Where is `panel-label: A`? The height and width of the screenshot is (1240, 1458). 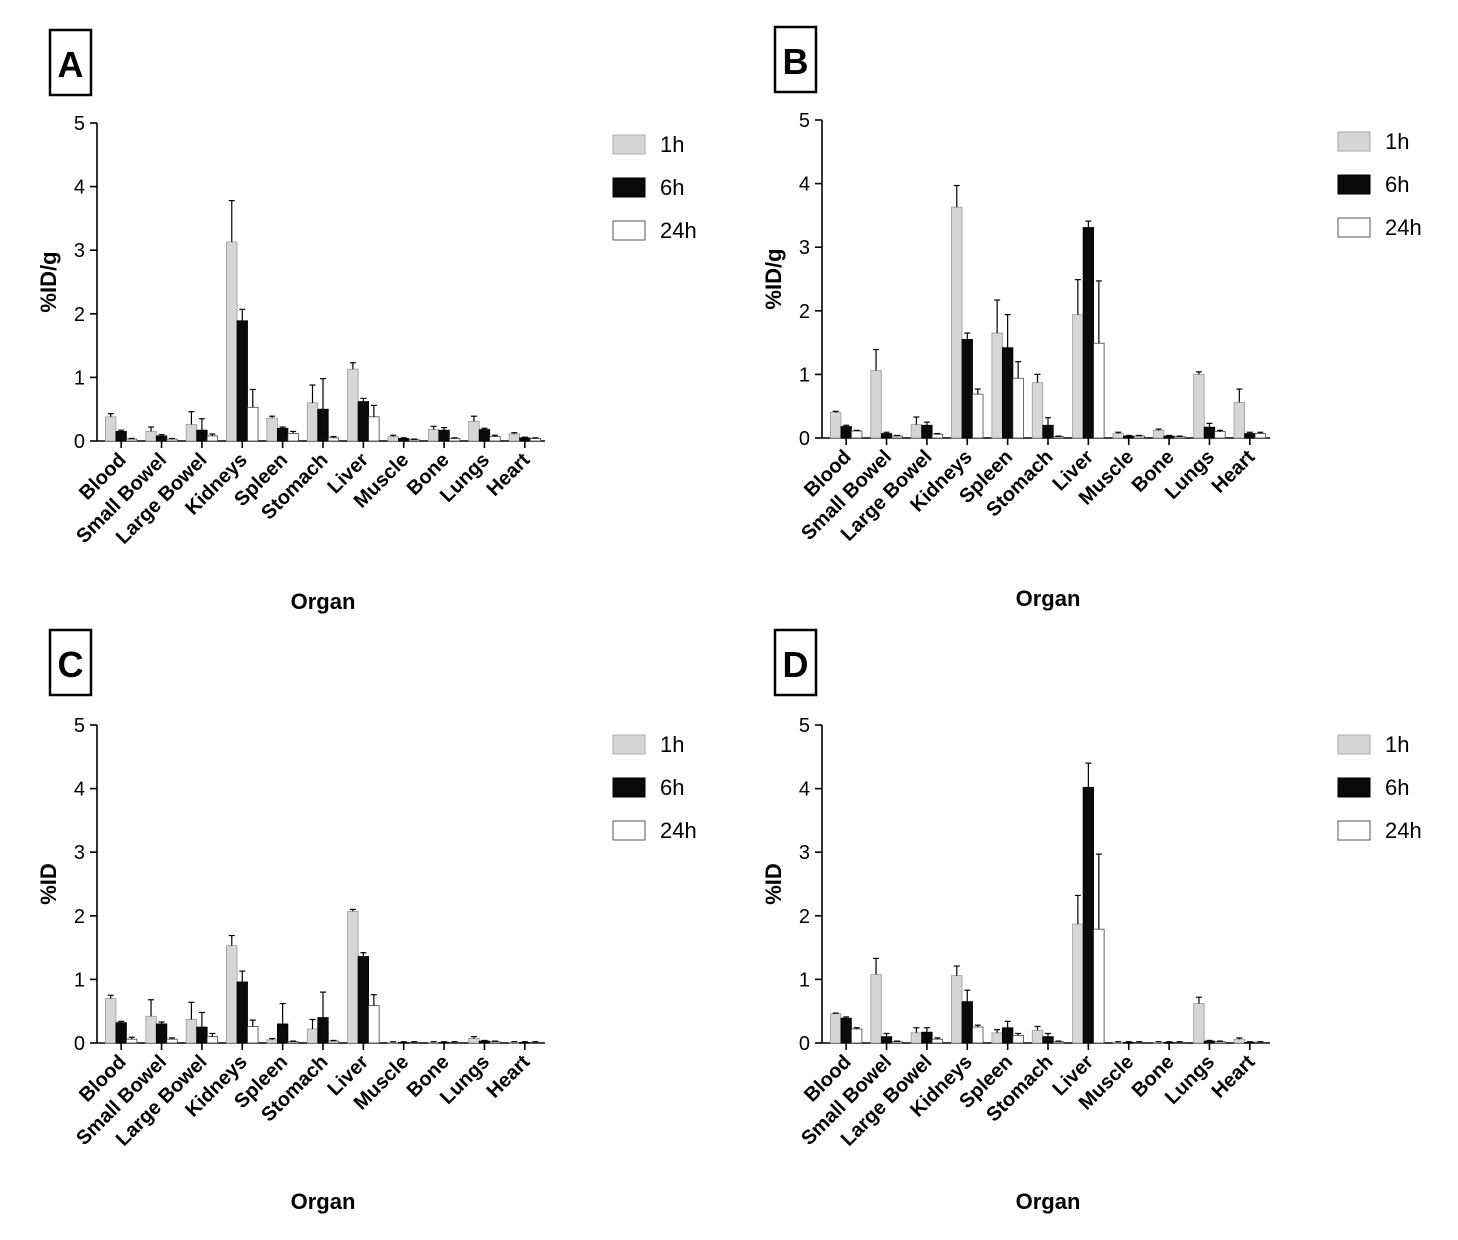 panel-label: A is located at coordinates (71, 64).